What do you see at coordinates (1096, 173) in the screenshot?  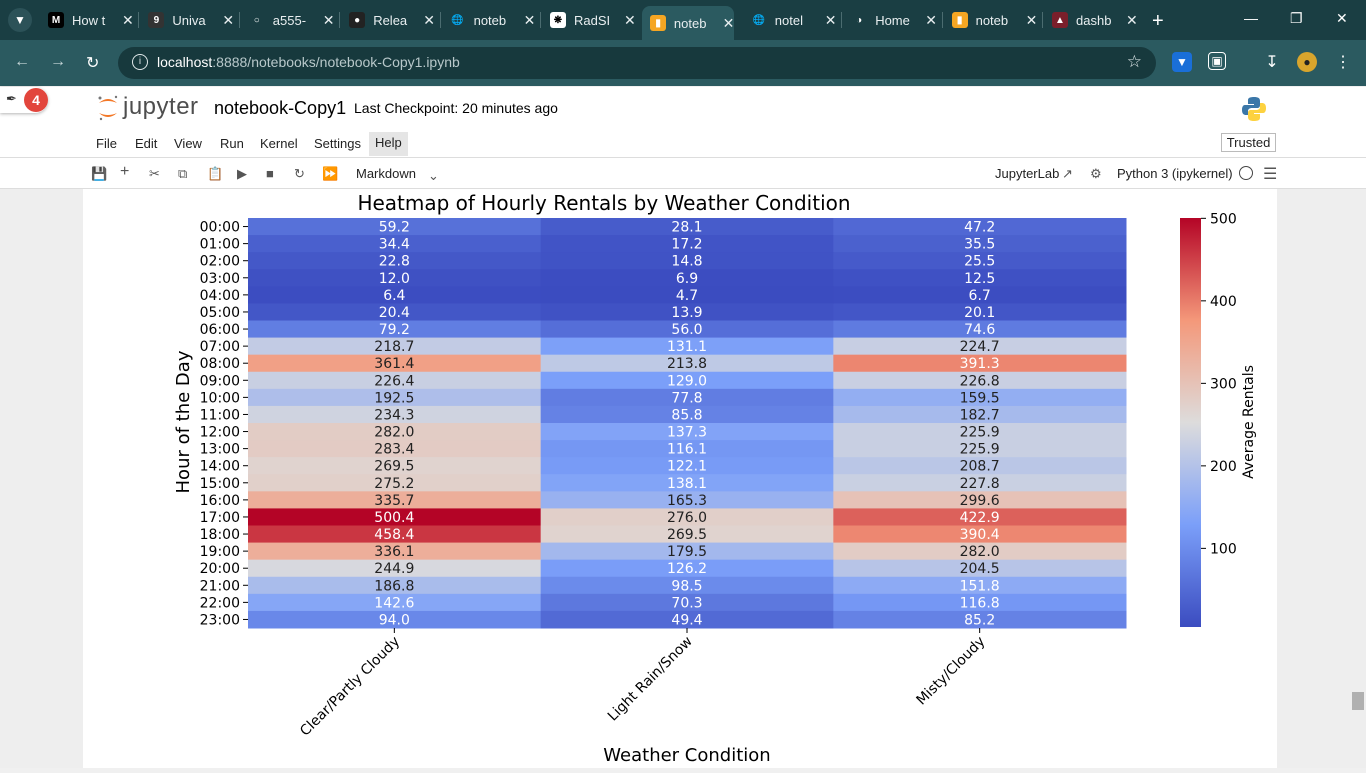 I see `debugger-bug-icon: ⚙` at bounding box center [1096, 173].